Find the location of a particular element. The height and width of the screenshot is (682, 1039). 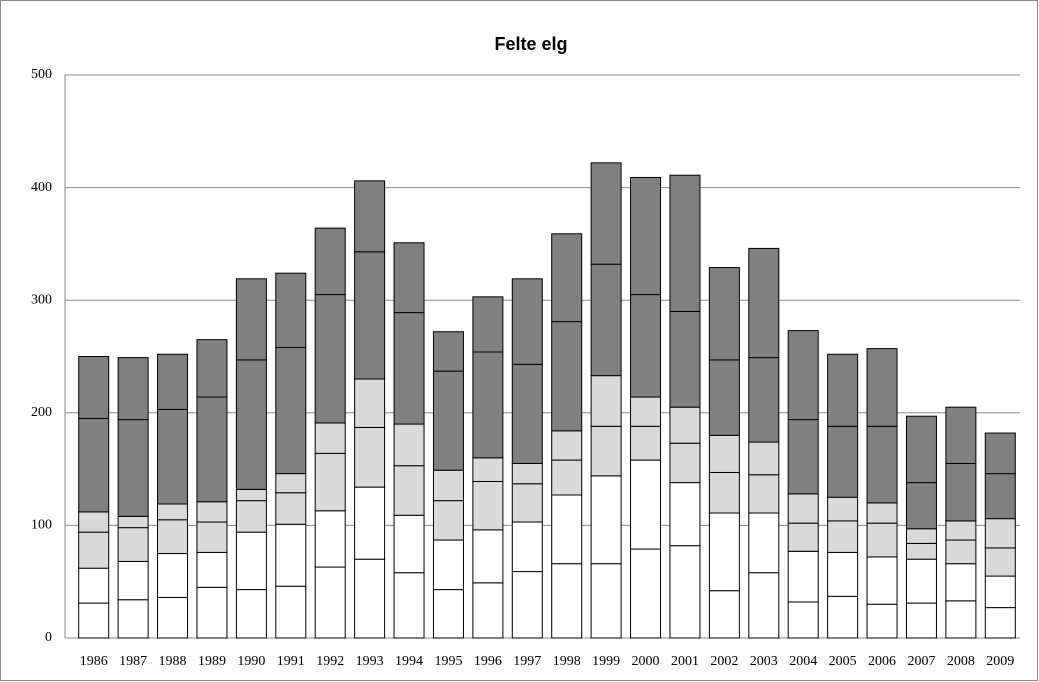

y-tick-label: 300 is located at coordinates (41, 299).